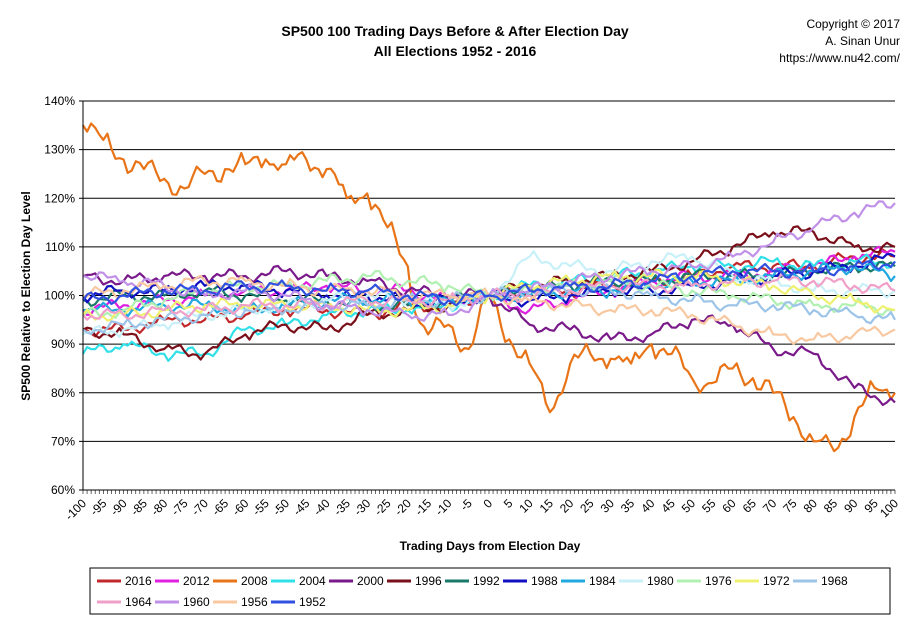 The image size is (911, 623). Describe the element at coordinates (159, 507) in the screenshot. I see `x-tick-label: -80` at that location.